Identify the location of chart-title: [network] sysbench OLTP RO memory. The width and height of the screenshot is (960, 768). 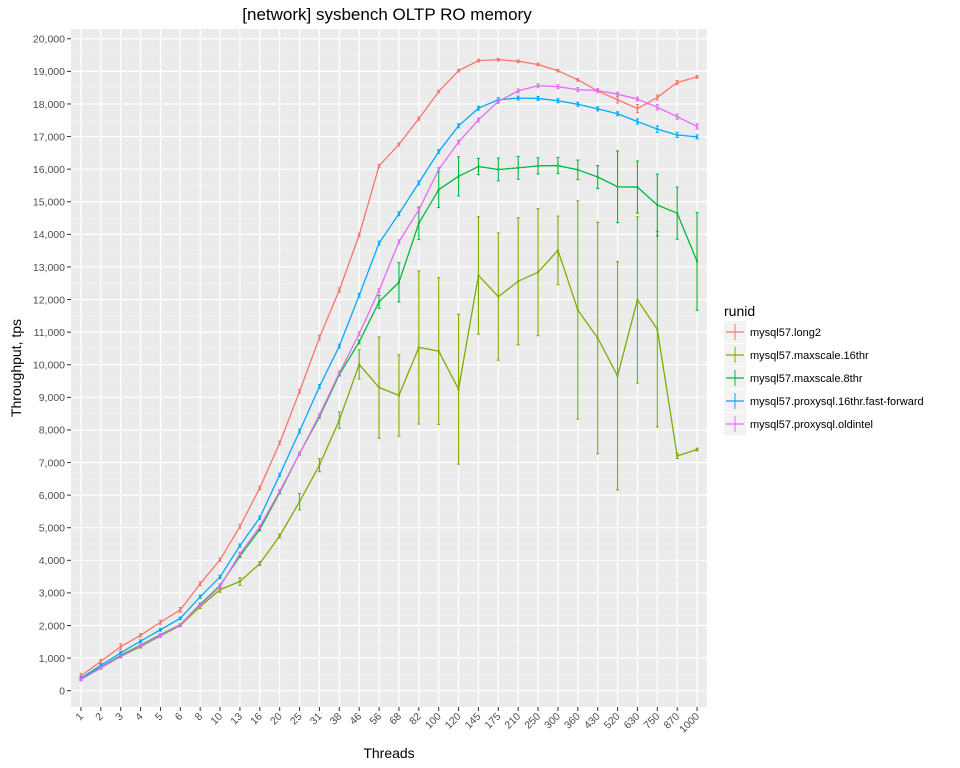
(387, 14).